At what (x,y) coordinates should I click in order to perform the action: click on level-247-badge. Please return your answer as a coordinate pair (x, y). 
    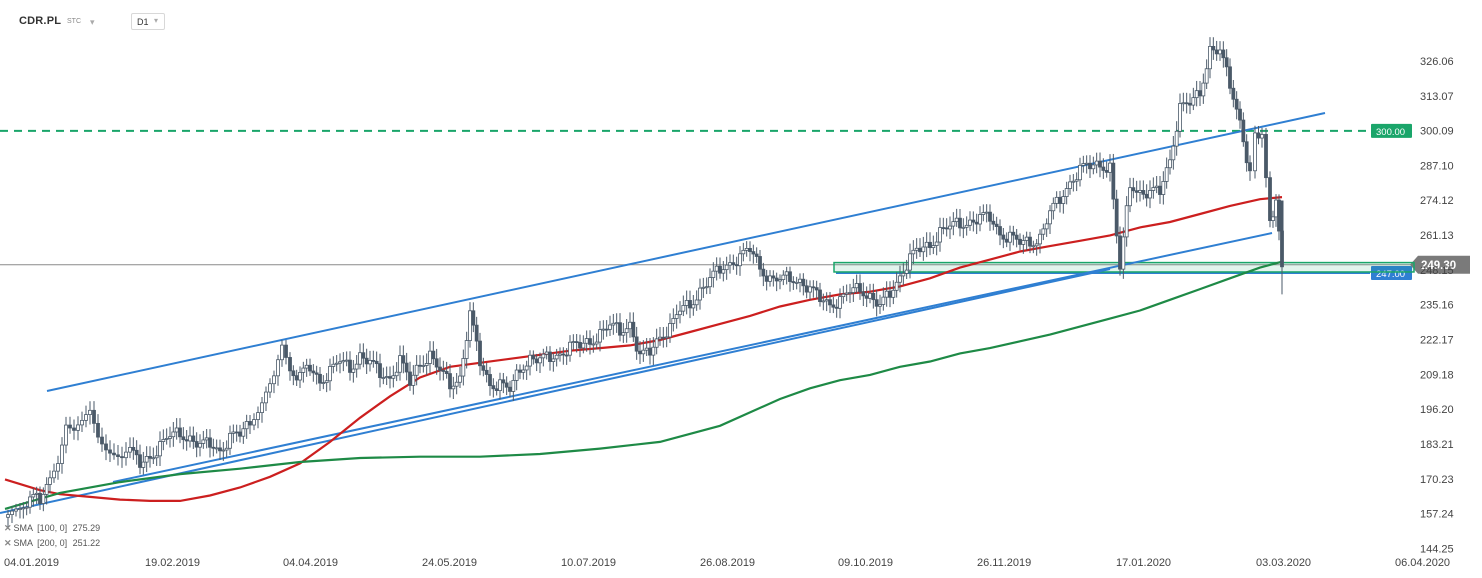
    Looking at the image, I should click on (1391, 272).